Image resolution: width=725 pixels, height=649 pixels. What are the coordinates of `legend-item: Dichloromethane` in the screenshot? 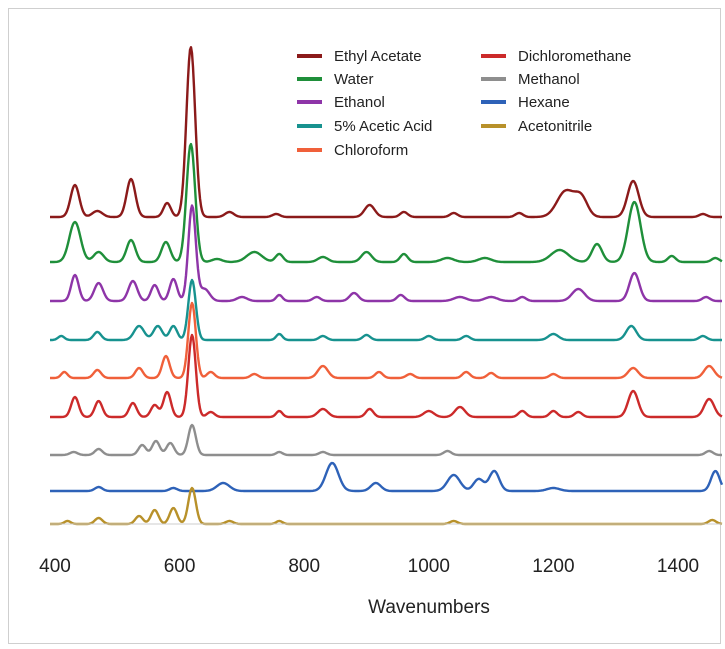 It's located at (556, 56).